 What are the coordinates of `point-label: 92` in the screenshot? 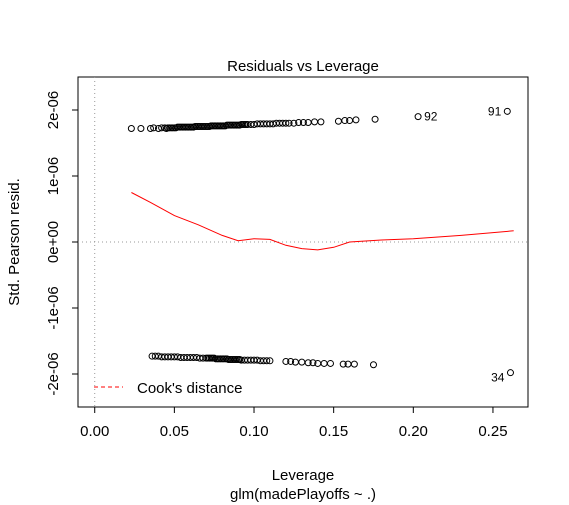 It's located at (431, 117).